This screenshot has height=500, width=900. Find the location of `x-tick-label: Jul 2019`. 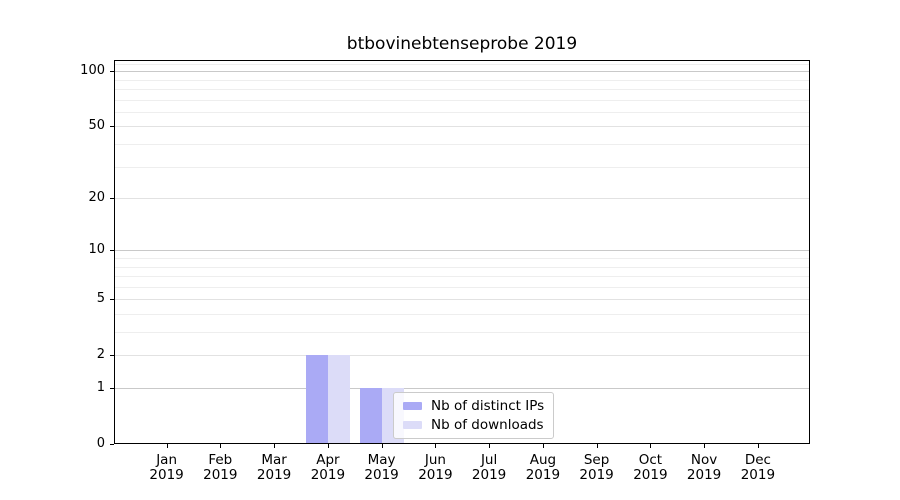

x-tick-label: Jul 2019 is located at coordinates (489, 468).